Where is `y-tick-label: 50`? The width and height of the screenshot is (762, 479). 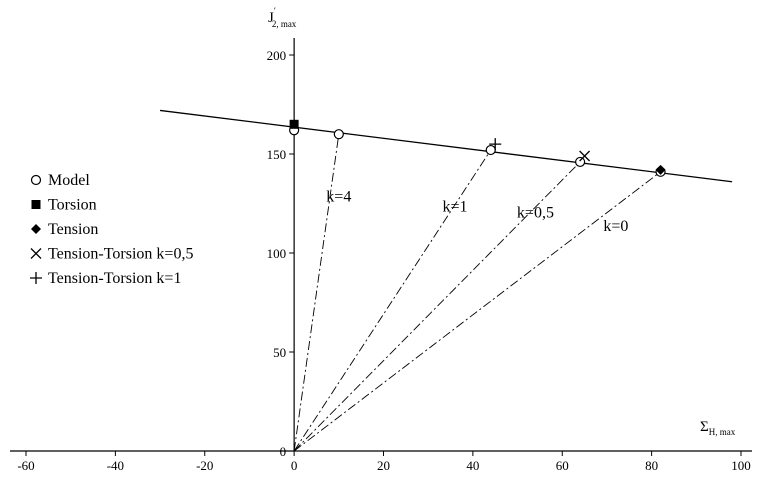
y-tick-label: 50 is located at coordinates (279, 352).